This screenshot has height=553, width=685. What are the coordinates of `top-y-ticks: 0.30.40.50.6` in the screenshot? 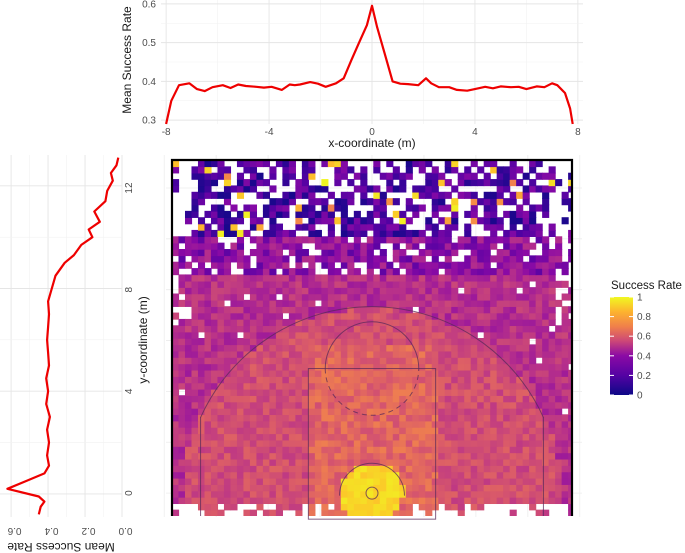 It's located at (149, 63).